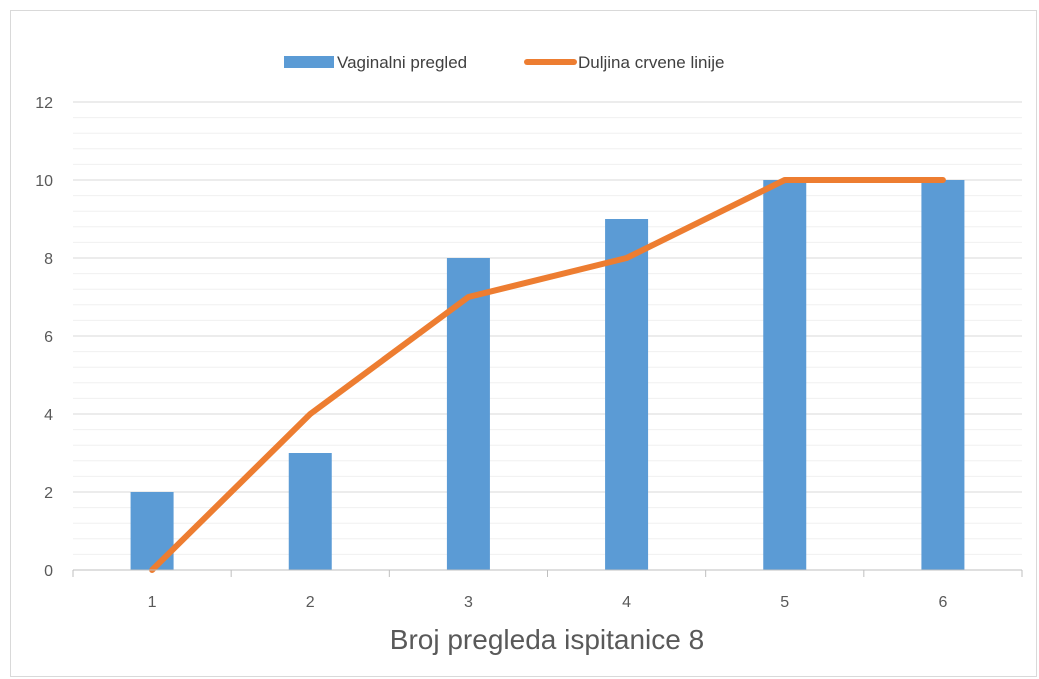 Image resolution: width=1039 pixels, height=679 pixels. I want to click on x-tick-label: 3, so click(468, 602).